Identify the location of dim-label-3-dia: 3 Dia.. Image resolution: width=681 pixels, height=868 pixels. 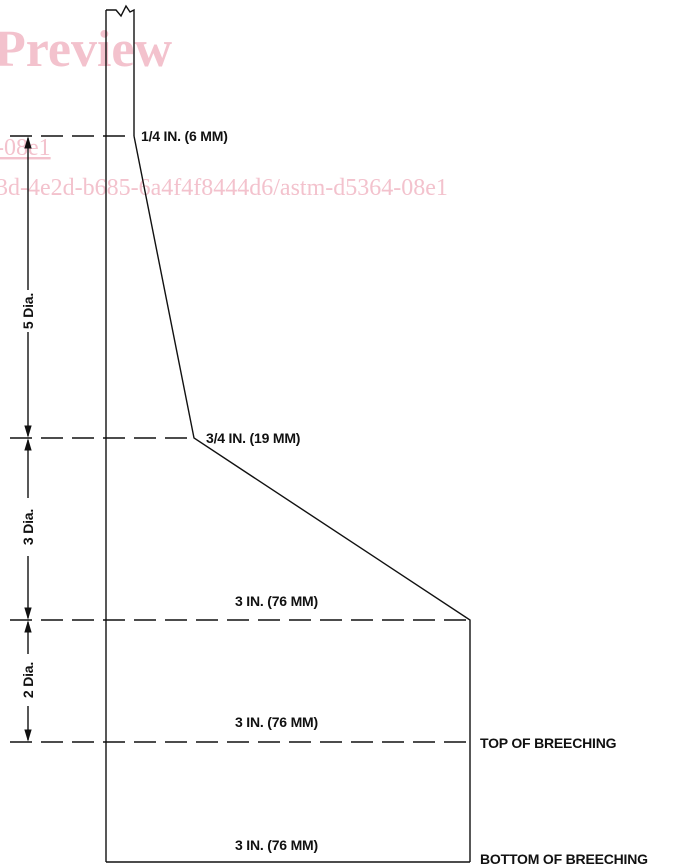
(28, 527).